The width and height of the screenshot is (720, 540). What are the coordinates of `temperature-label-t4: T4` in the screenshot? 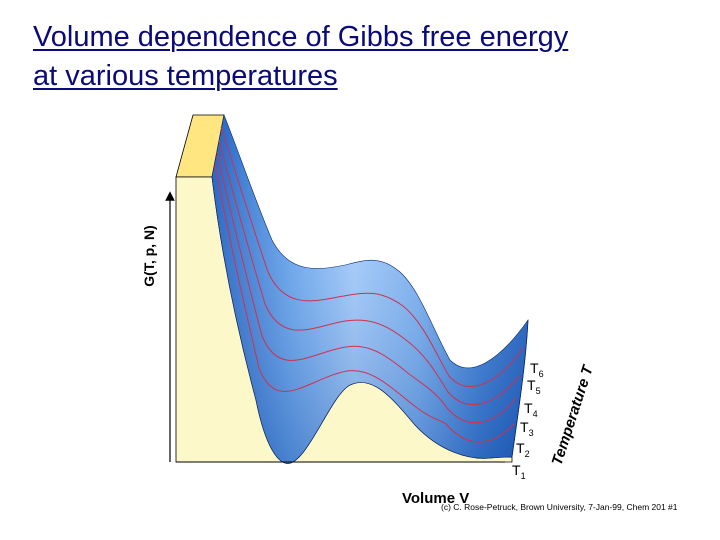 It's located at (531, 409).